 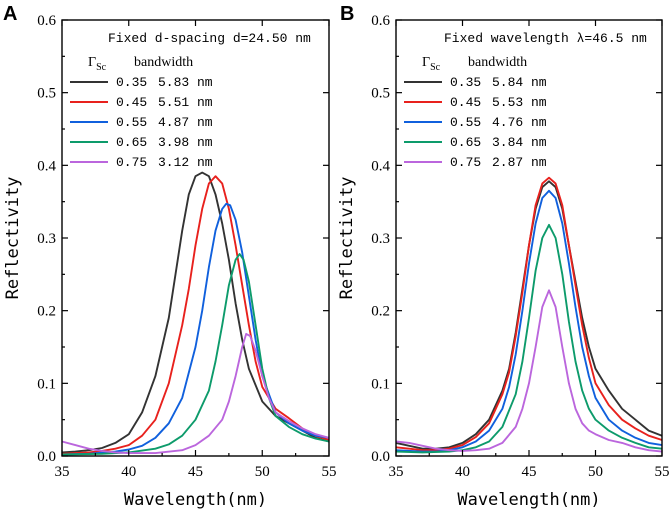 What do you see at coordinates (519, 142) in the screenshot?
I see `legend-bandwidth-value: 3.84 nm` at bounding box center [519, 142].